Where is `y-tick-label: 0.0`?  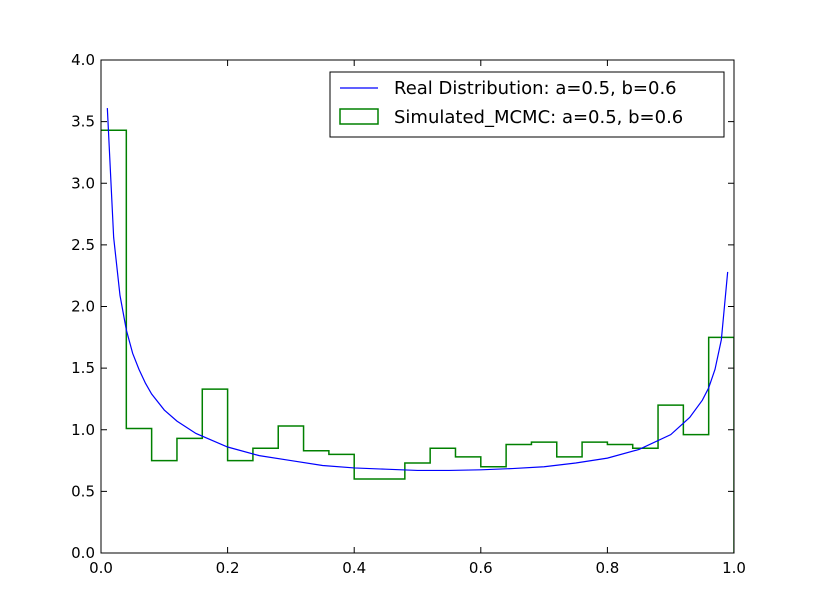 y-tick-label: 0.0 is located at coordinates (83, 553).